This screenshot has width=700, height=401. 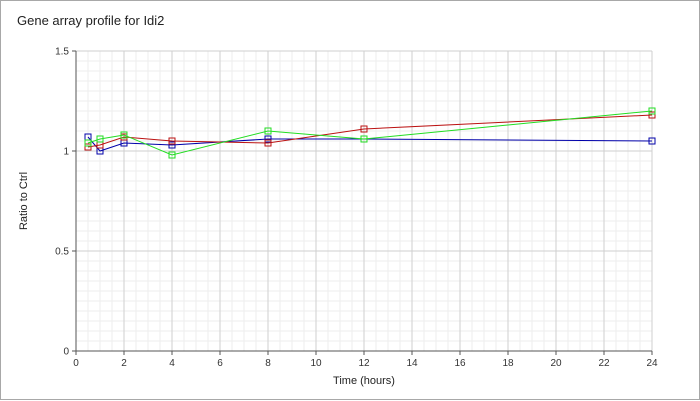 What do you see at coordinates (460, 363) in the screenshot?
I see `x-tick-label: 16` at bounding box center [460, 363].